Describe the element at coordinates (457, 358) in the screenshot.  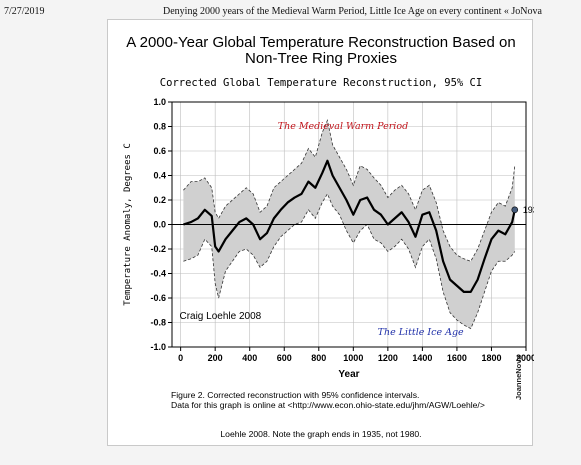
I see `x-tick-label: 1600` at that location.